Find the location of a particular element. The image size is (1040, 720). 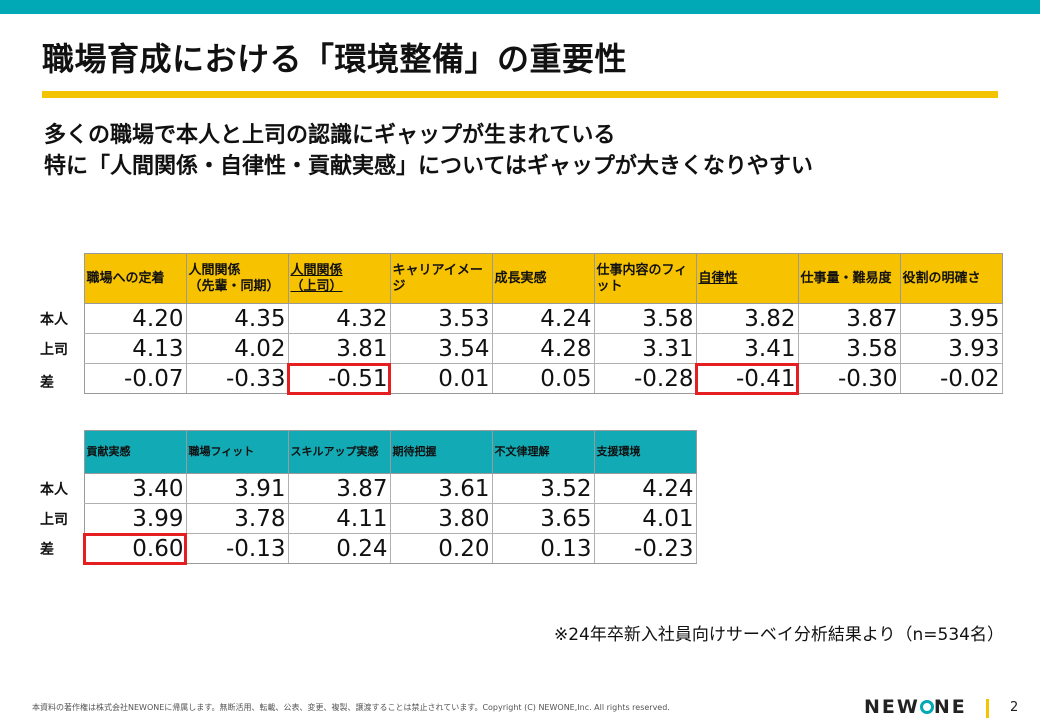

column-header: 期待把握 is located at coordinates (441, 452).